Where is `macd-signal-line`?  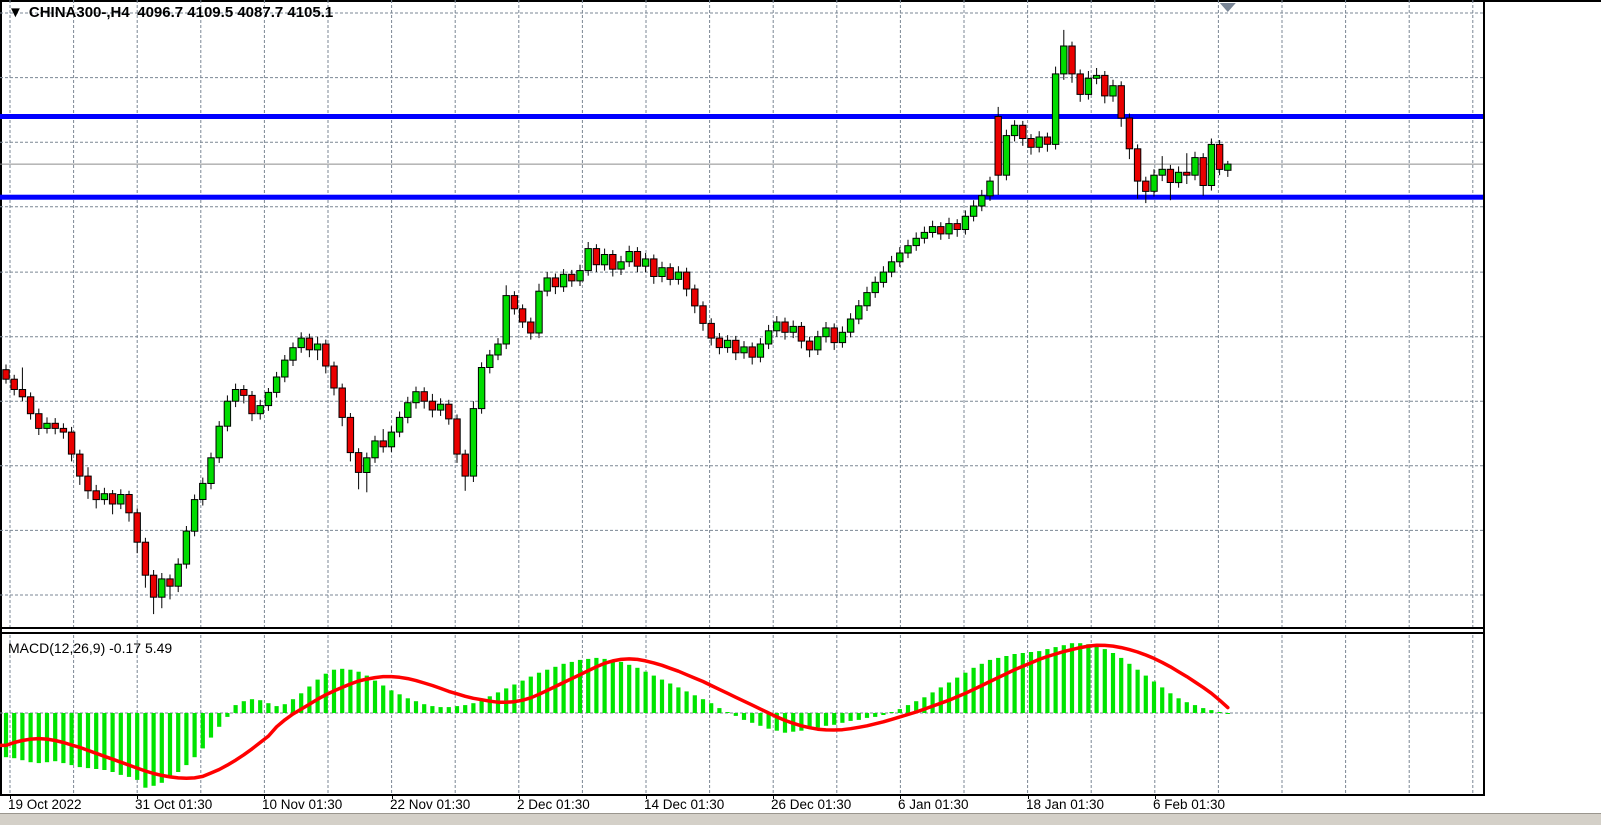
macd-signal-line is located at coordinates (615, 711).